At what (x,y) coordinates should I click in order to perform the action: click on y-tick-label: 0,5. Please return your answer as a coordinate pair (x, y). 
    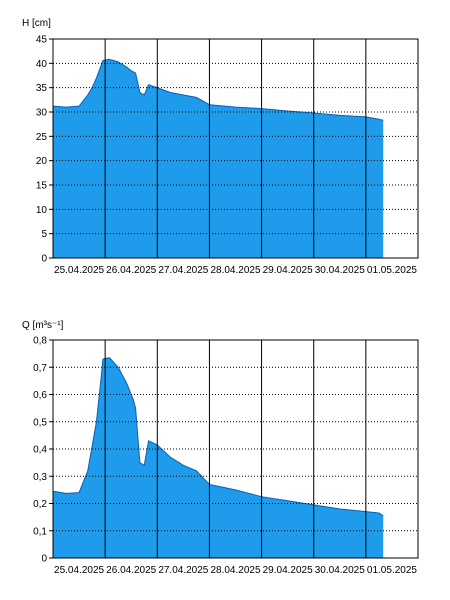
    Looking at the image, I should click on (40, 422).